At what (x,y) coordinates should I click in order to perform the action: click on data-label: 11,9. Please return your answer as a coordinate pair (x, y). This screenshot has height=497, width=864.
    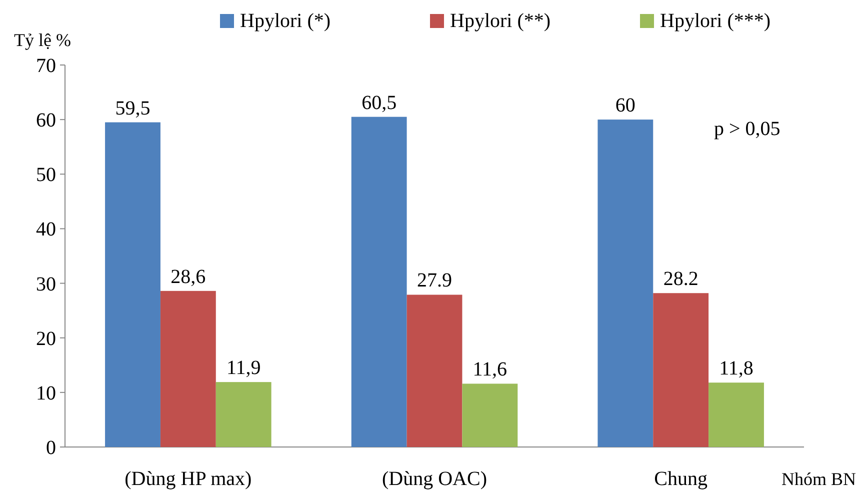
    Looking at the image, I should click on (243, 368).